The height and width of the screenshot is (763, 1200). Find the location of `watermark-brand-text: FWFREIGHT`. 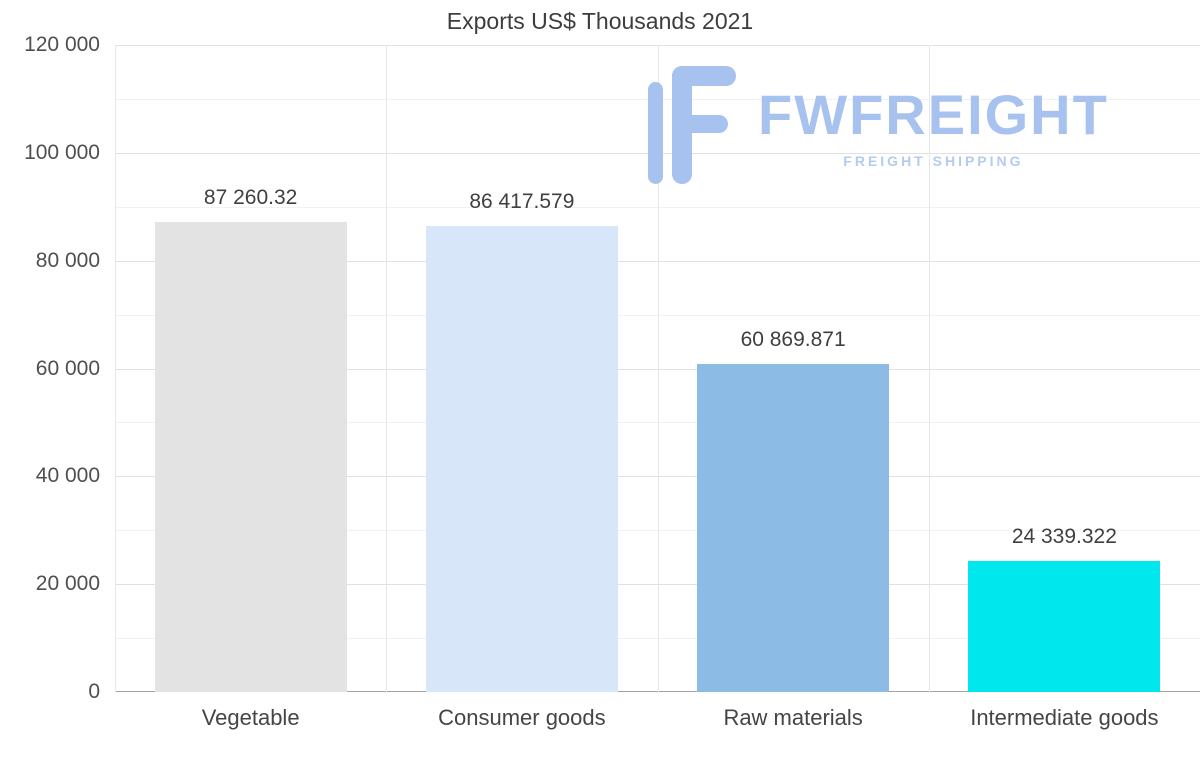

watermark-brand-text: FWFREIGHT is located at coordinates (933, 114).